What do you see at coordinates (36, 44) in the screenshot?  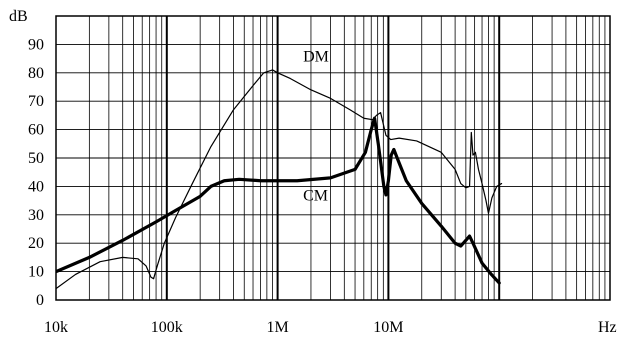 I see `y-tick-label: 90` at bounding box center [36, 44].